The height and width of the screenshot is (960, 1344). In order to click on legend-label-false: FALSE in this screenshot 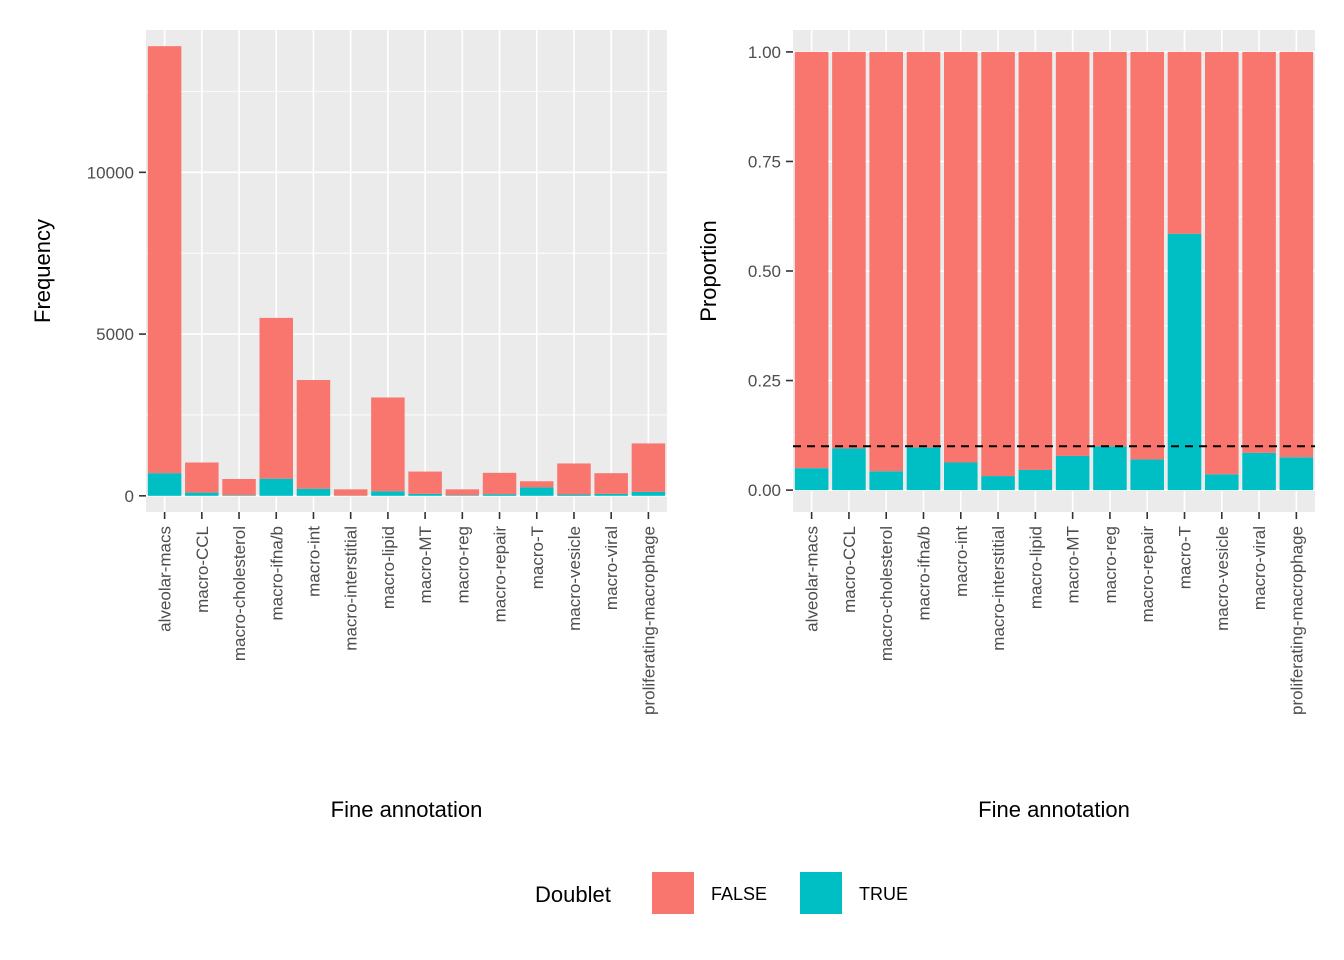, I will do `click(739, 894)`.